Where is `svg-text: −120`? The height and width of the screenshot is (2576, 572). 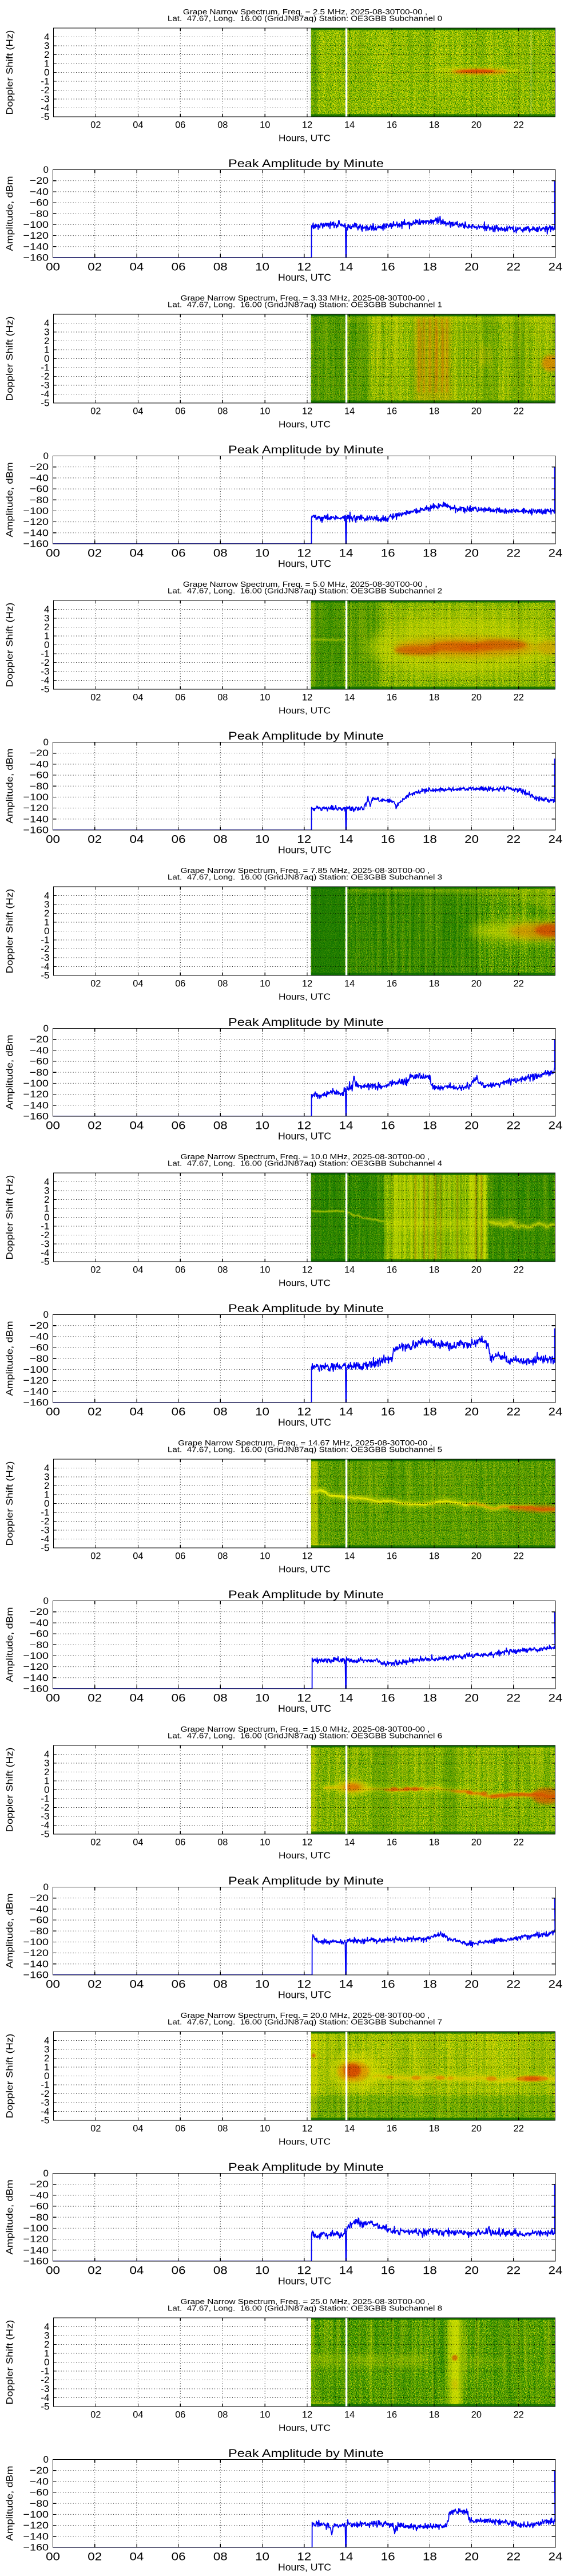
svg-text: −120 is located at coordinates (36, 1380).